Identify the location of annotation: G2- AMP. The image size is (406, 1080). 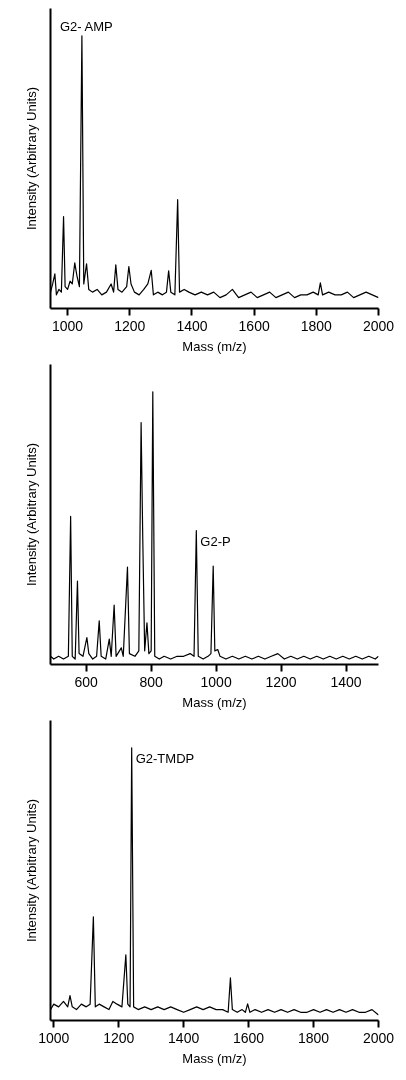
(86, 26).